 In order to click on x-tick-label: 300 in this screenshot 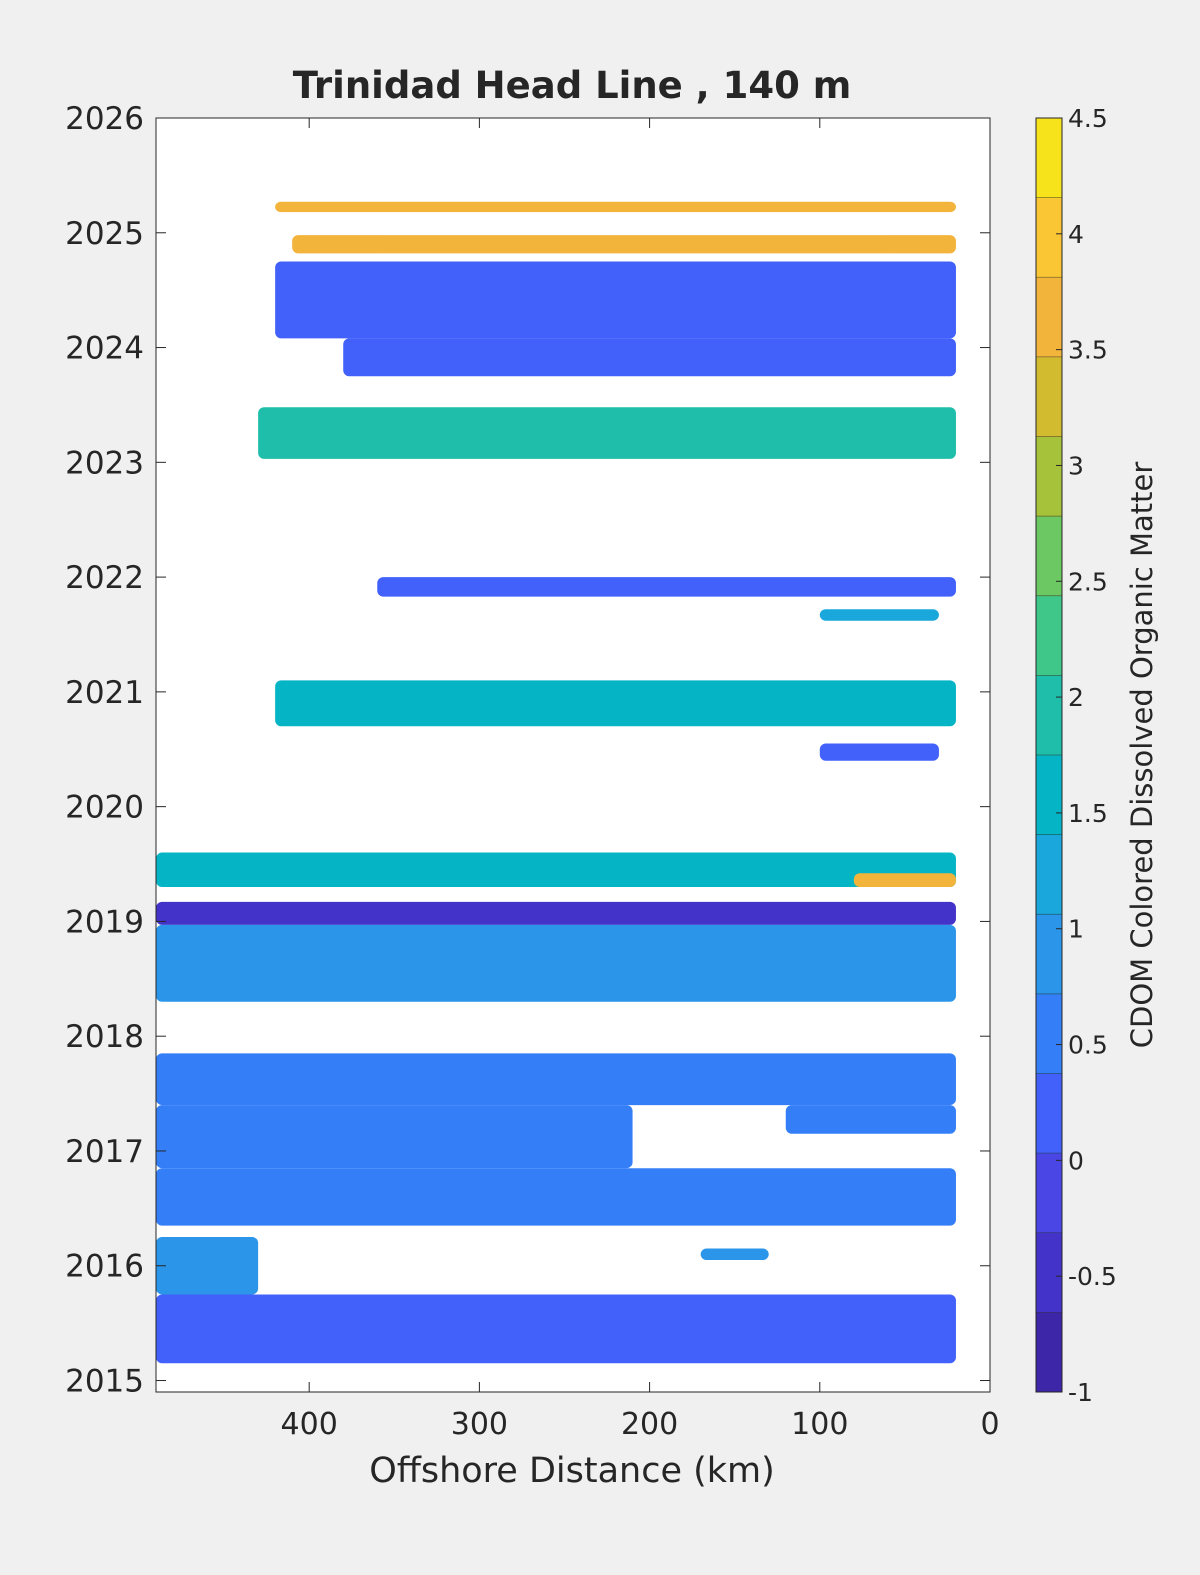, I will do `click(479, 1424)`.